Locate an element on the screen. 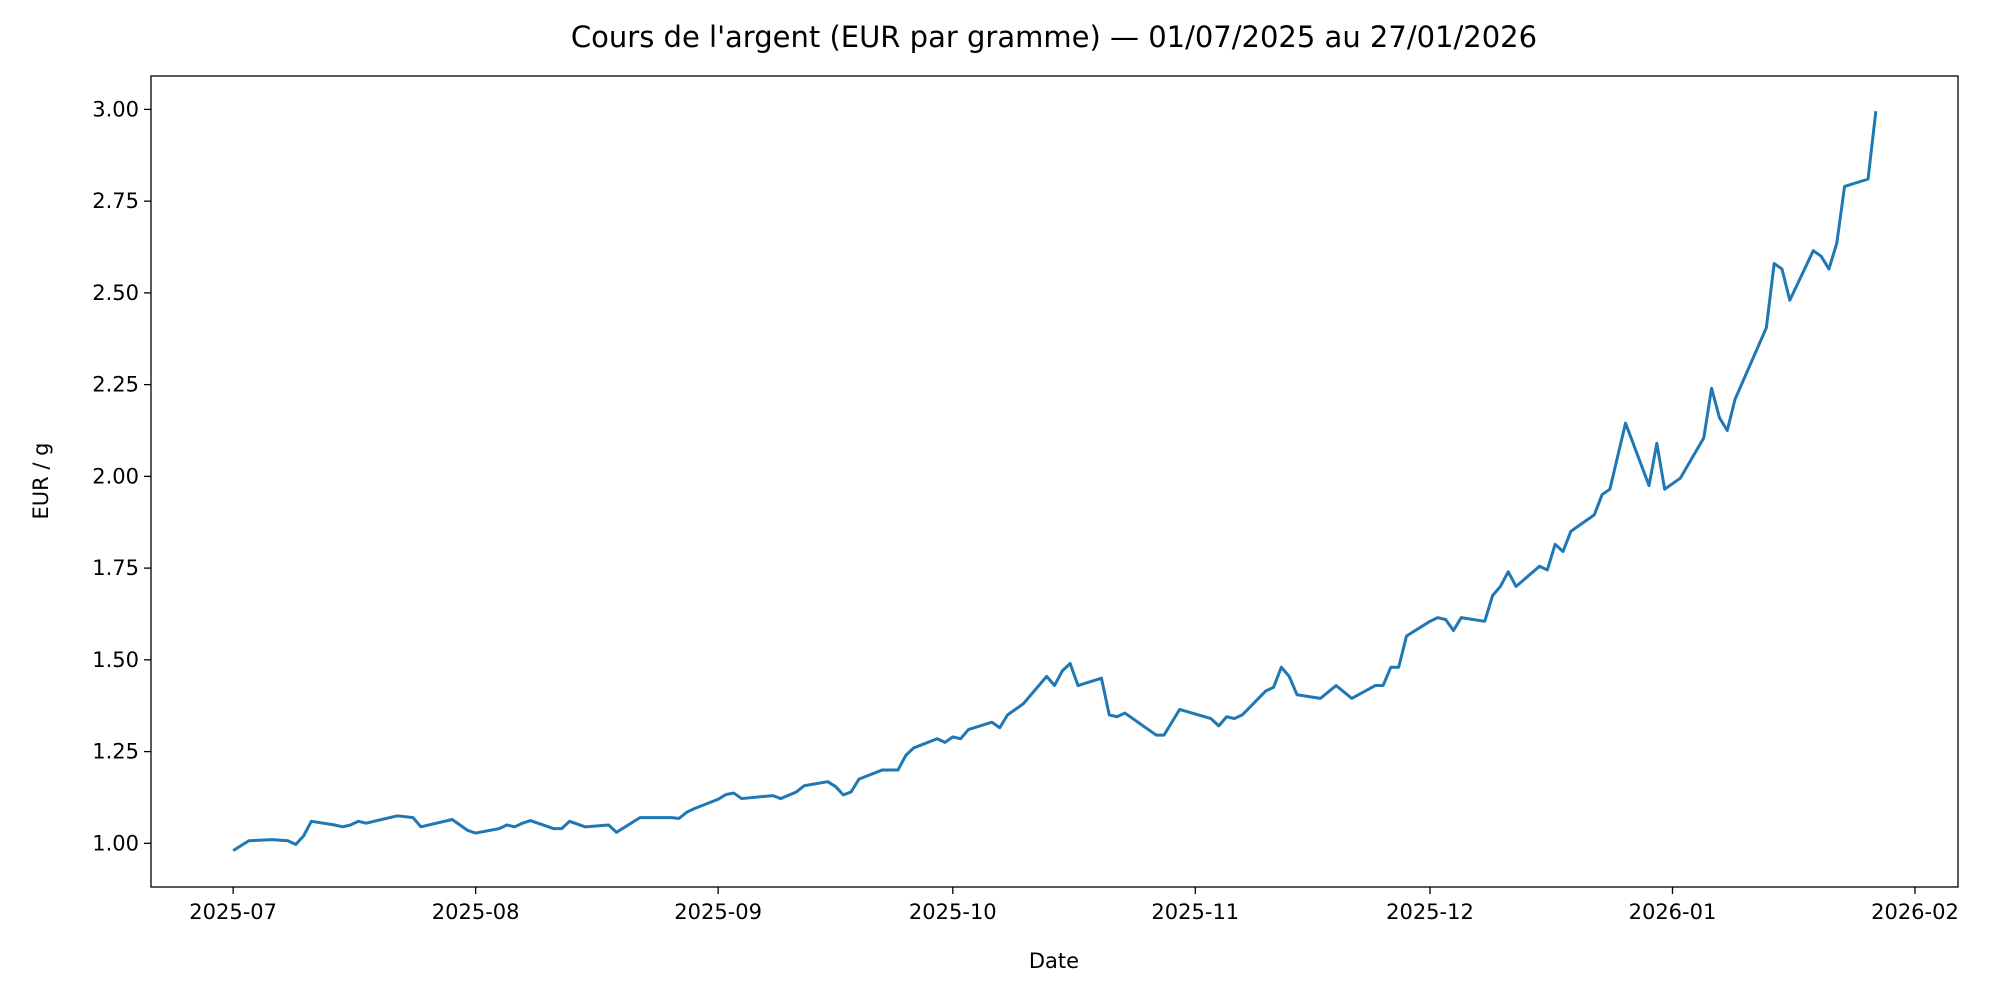 Image resolution: width=2000 pixels, height=1000 pixels. x-tick-label: 2025-12 is located at coordinates (1430, 912).